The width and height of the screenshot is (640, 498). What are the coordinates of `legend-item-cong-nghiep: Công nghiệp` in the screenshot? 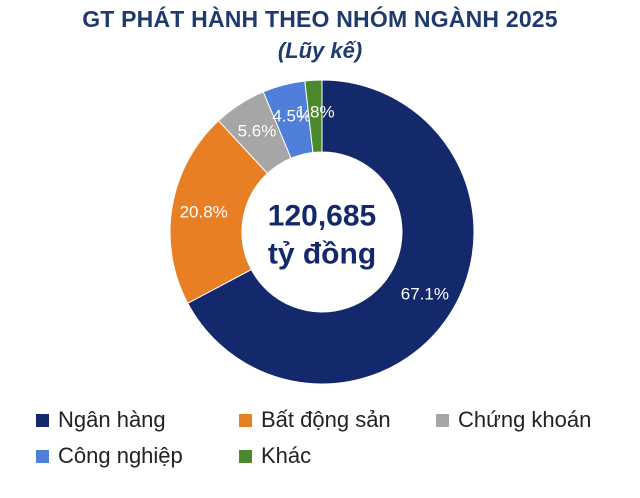 It's located at (137, 456).